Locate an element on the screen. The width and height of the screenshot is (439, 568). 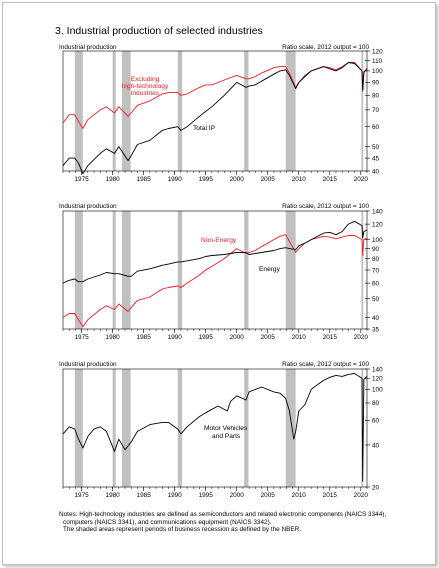
y-tick-label: 45 is located at coordinates (376, 158).